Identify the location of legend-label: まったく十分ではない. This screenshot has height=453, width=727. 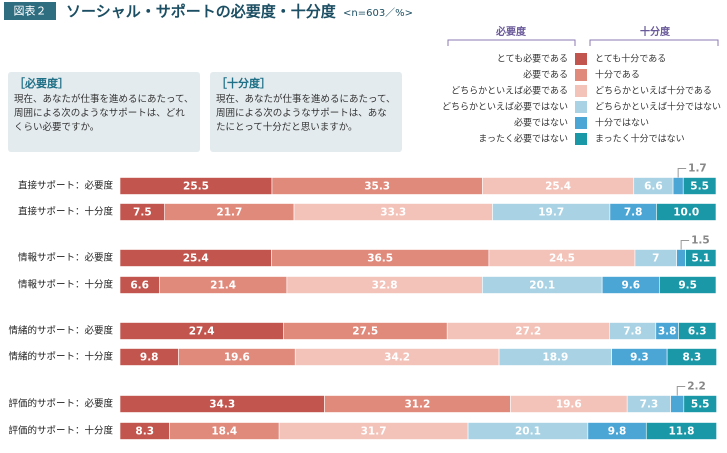
(640, 139).